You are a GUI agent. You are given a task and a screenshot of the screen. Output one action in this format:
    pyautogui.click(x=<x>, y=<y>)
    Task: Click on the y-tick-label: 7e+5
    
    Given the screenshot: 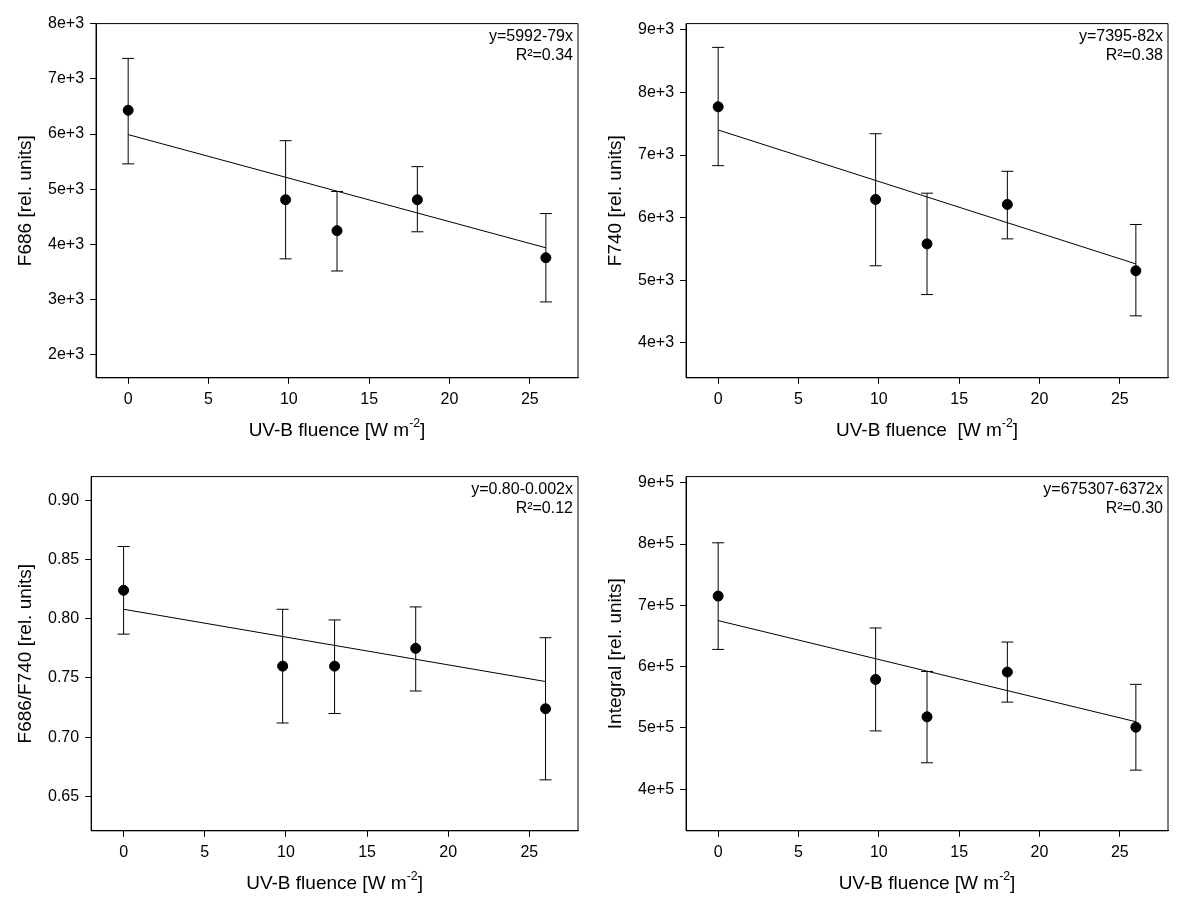 What is the action you would take?
    pyautogui.click(x=656, y=604)
    